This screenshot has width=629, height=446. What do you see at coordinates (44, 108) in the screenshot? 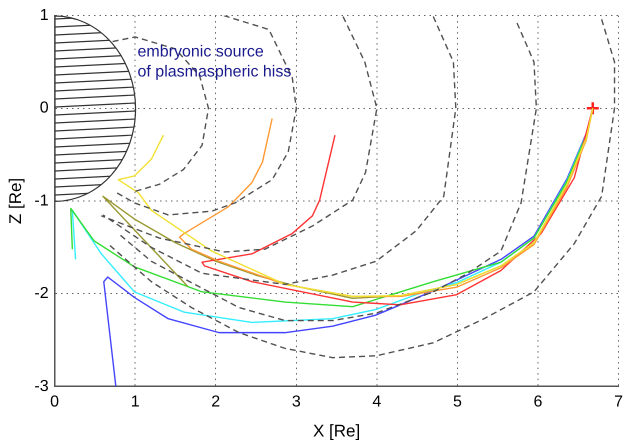
I see `y-tick-label: 0` at bounding box center [44, 108].